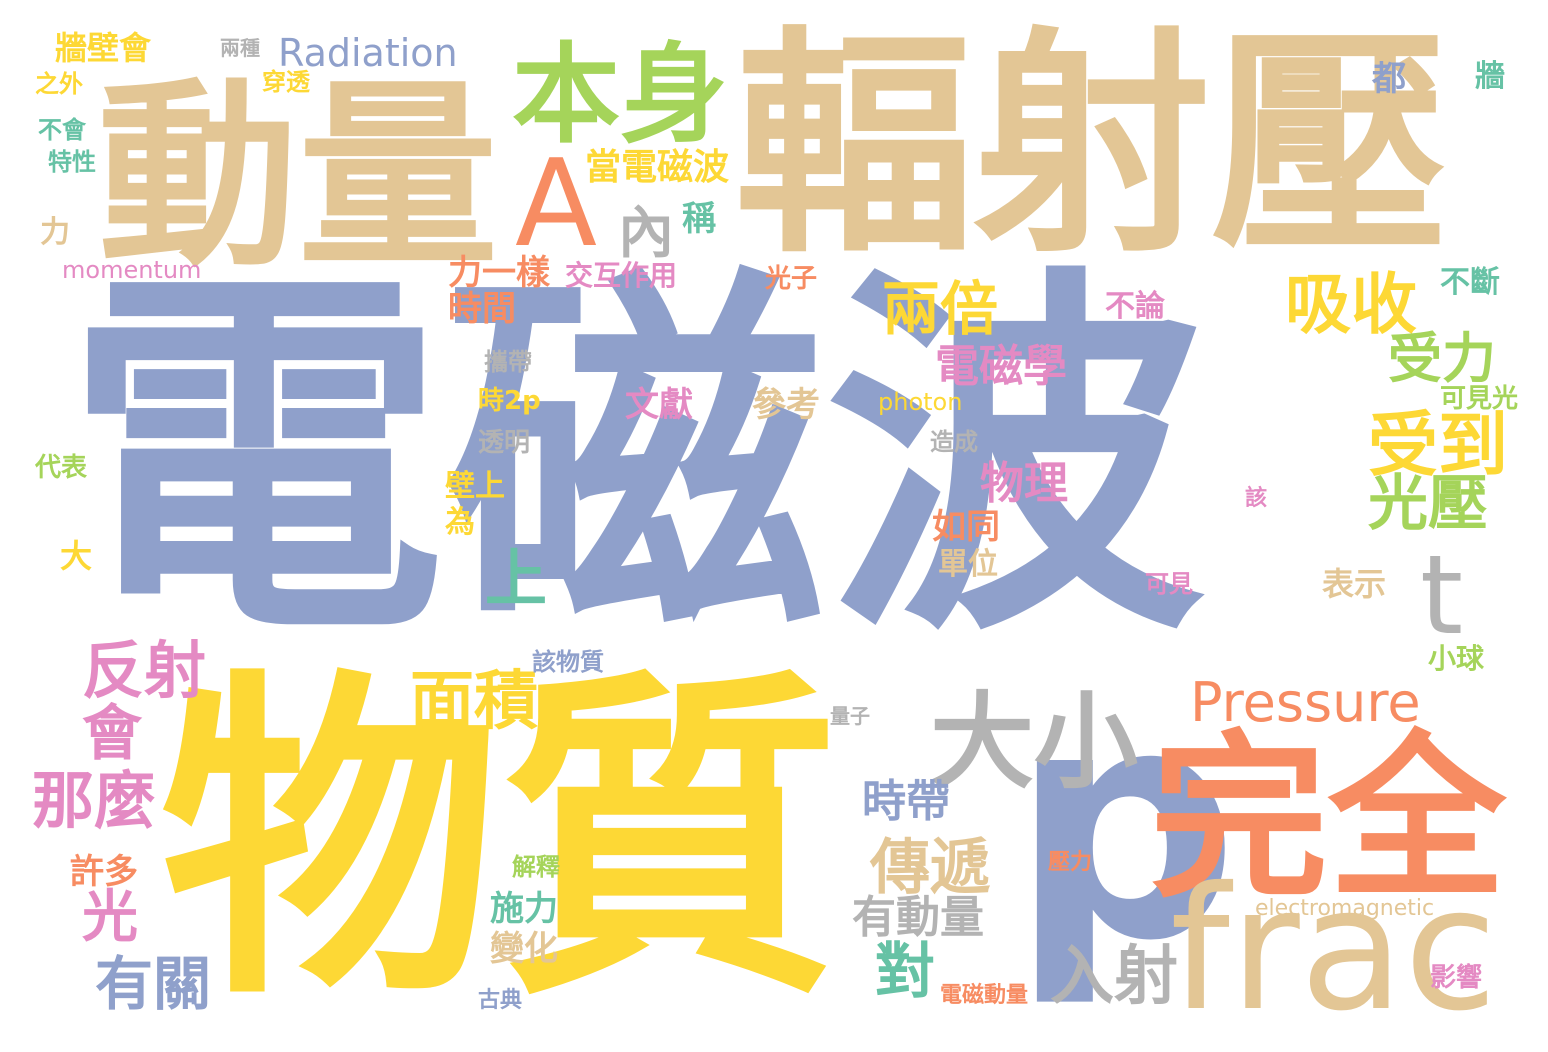  Describe the element at coordinates (76, 556) in the screenshot. I see `word-da: 大` at that location.